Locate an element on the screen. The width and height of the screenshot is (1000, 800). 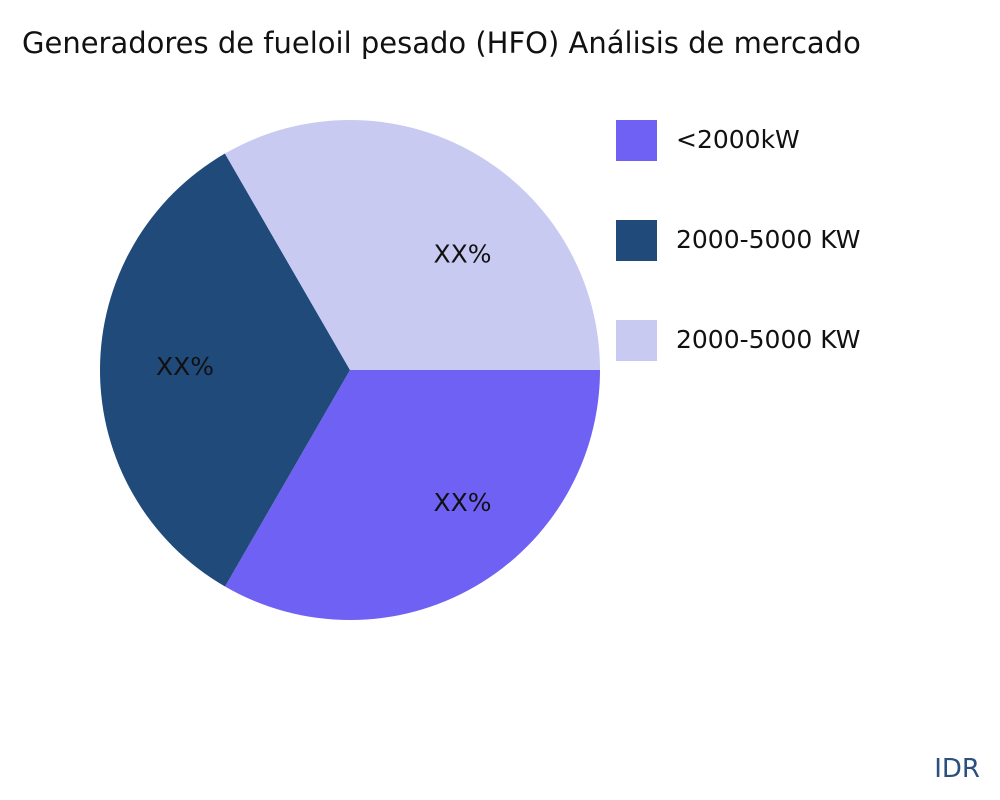
legend-label-2: 2000-5000 KW is located at coordinates (768, 339).